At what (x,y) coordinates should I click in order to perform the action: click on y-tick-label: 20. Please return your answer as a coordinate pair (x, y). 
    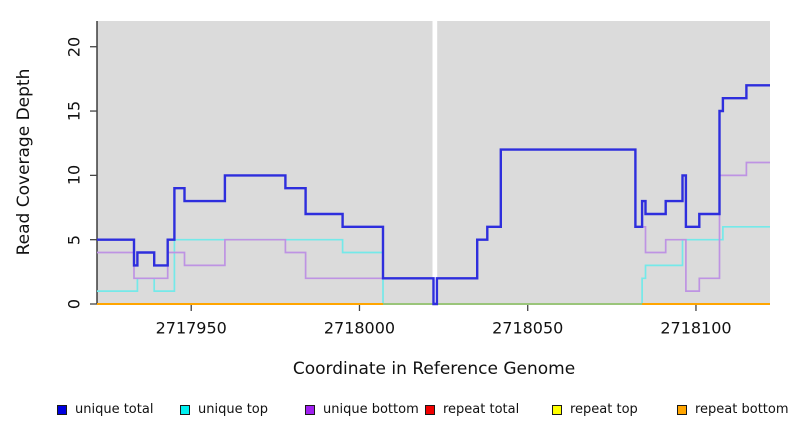
    Looking at the image, I should click on (74, 46).